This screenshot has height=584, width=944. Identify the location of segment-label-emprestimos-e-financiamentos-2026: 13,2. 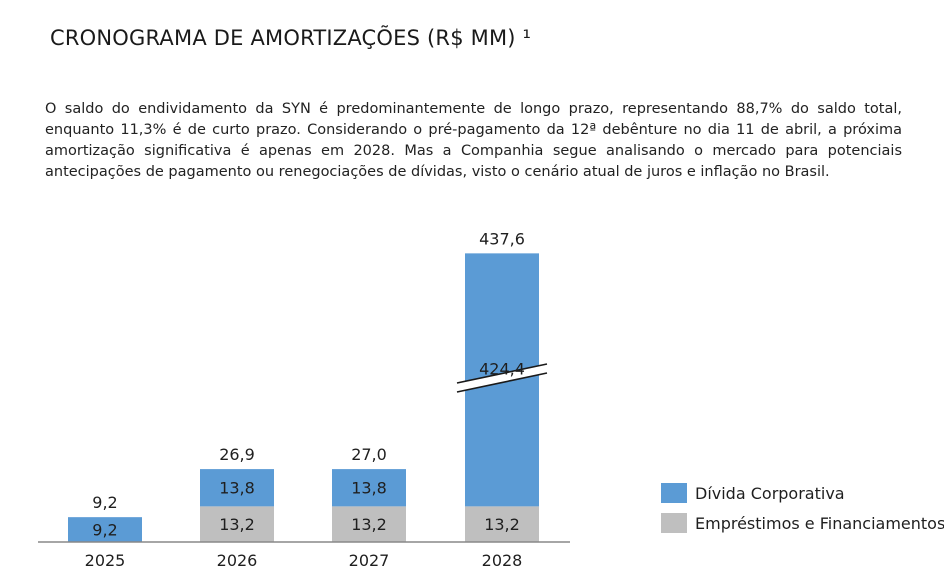
(237, 524).